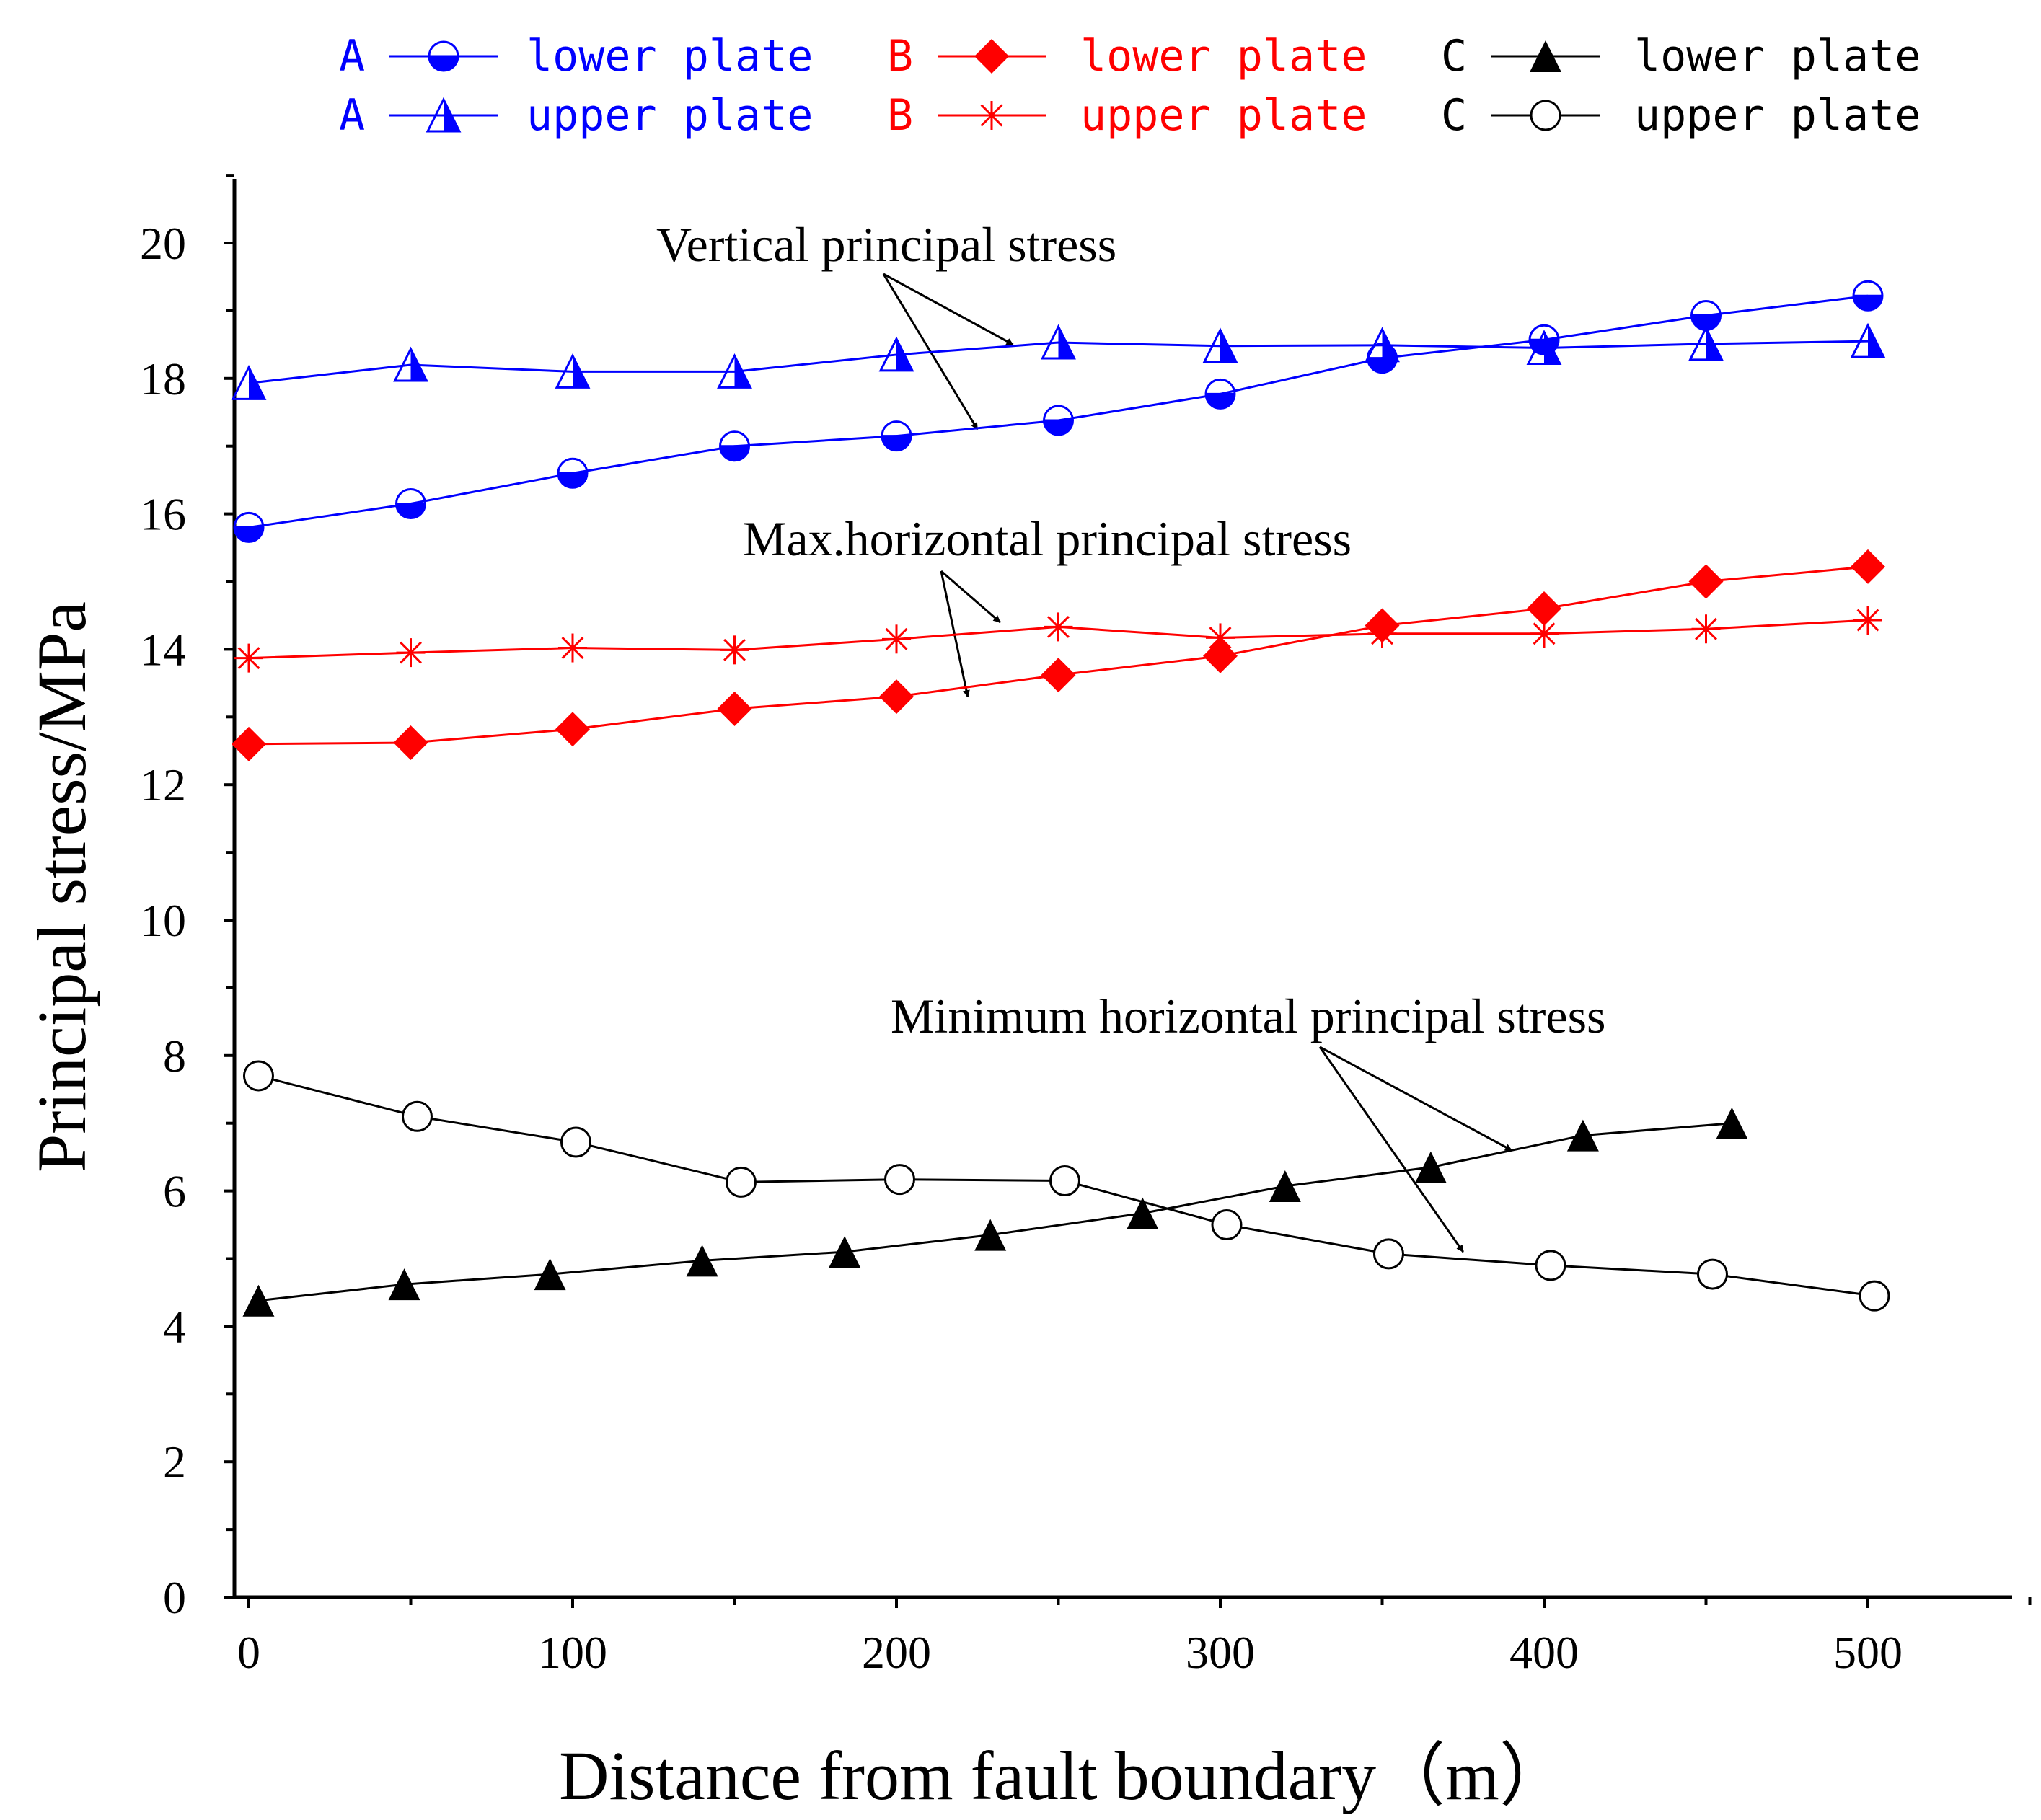  What do you see at coordinates (1047, 538) in the screenshot?
I see `annotation-label: Max.horizontal principal stress` at bounding box center [1047, 538].